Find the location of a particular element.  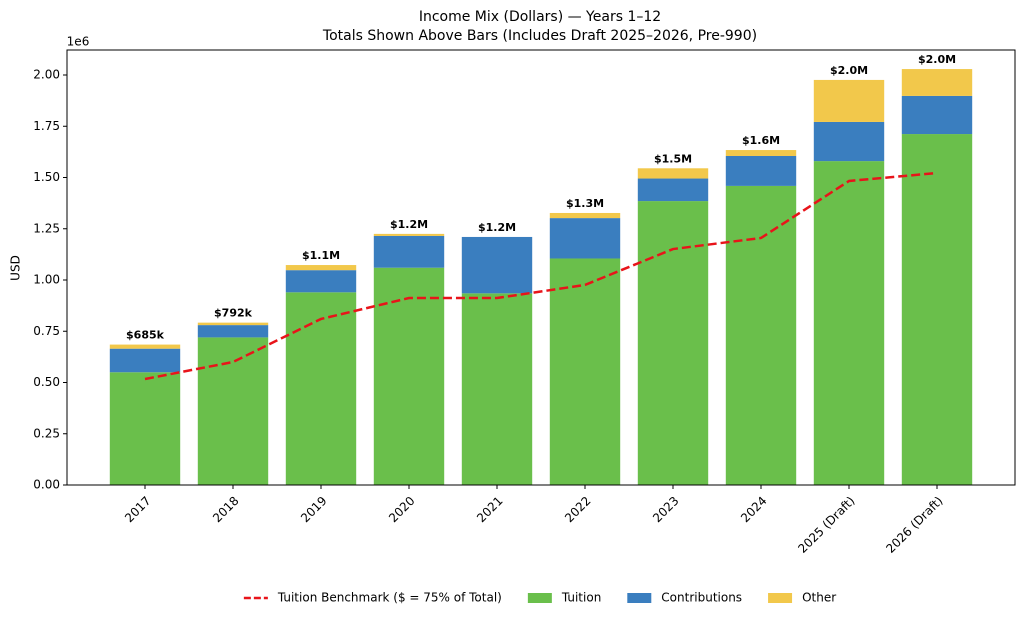

y-tick-label: 1.75 is located at coordinates (46, 126).